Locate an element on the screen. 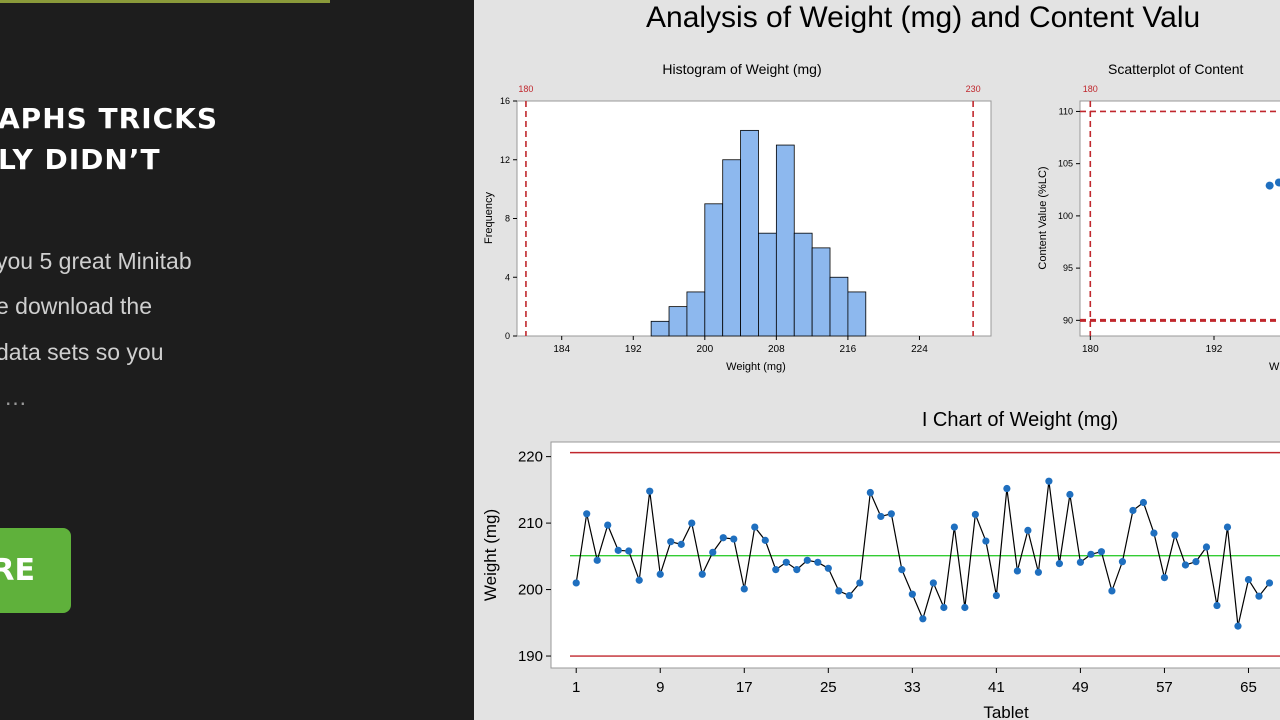  promo-title-line-1: APHS TRICKS is located at coordinates (109, 118).